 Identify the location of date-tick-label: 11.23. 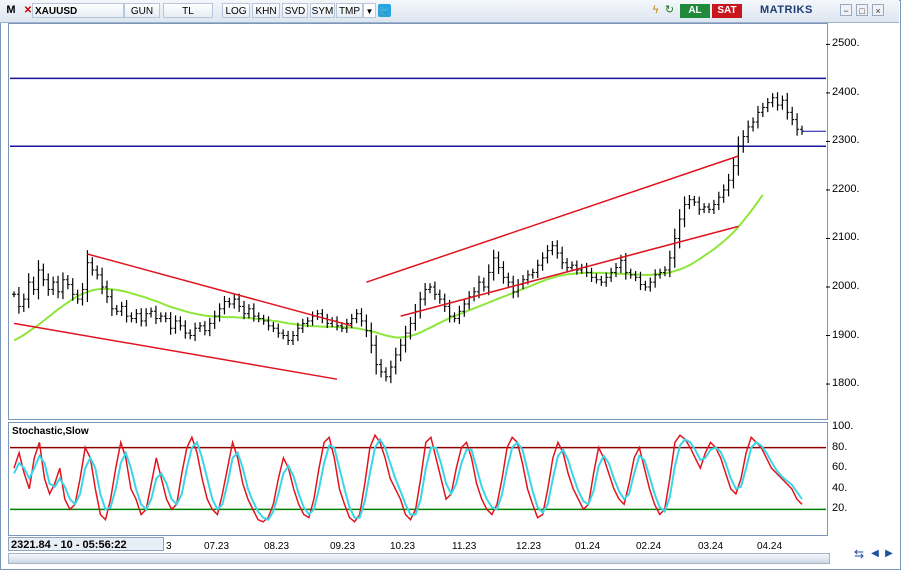
(464, 546).